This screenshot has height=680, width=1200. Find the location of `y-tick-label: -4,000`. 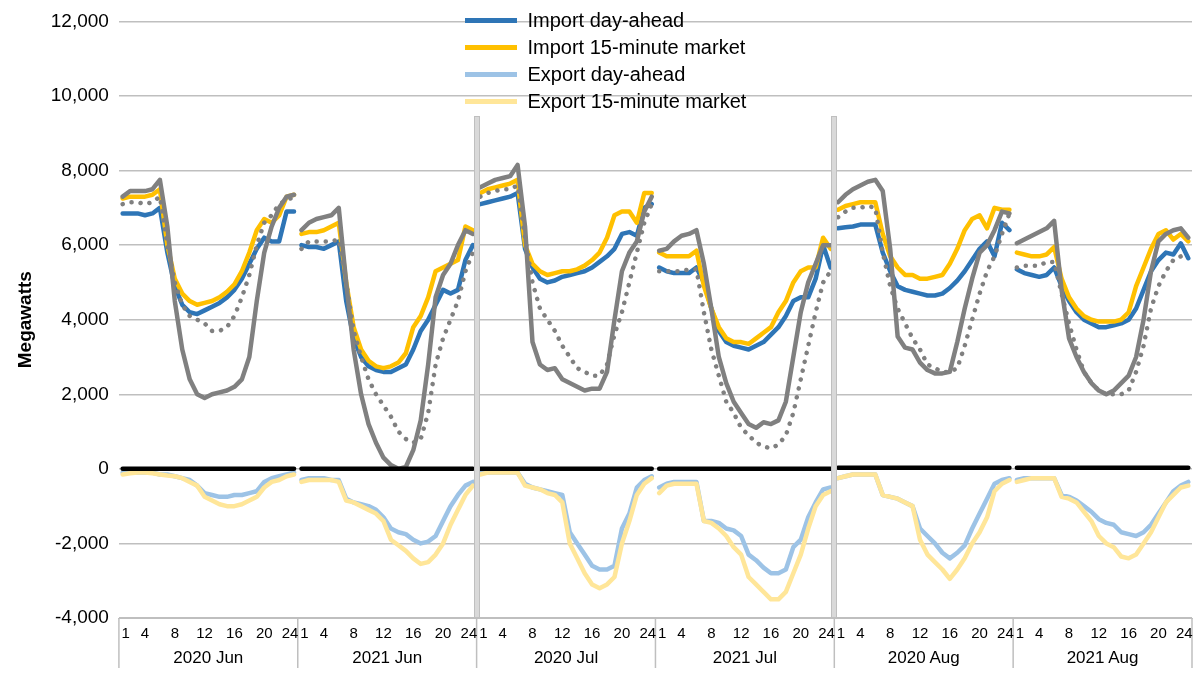

y-tick-label: -4,000 is located at coordinates (82, 617).